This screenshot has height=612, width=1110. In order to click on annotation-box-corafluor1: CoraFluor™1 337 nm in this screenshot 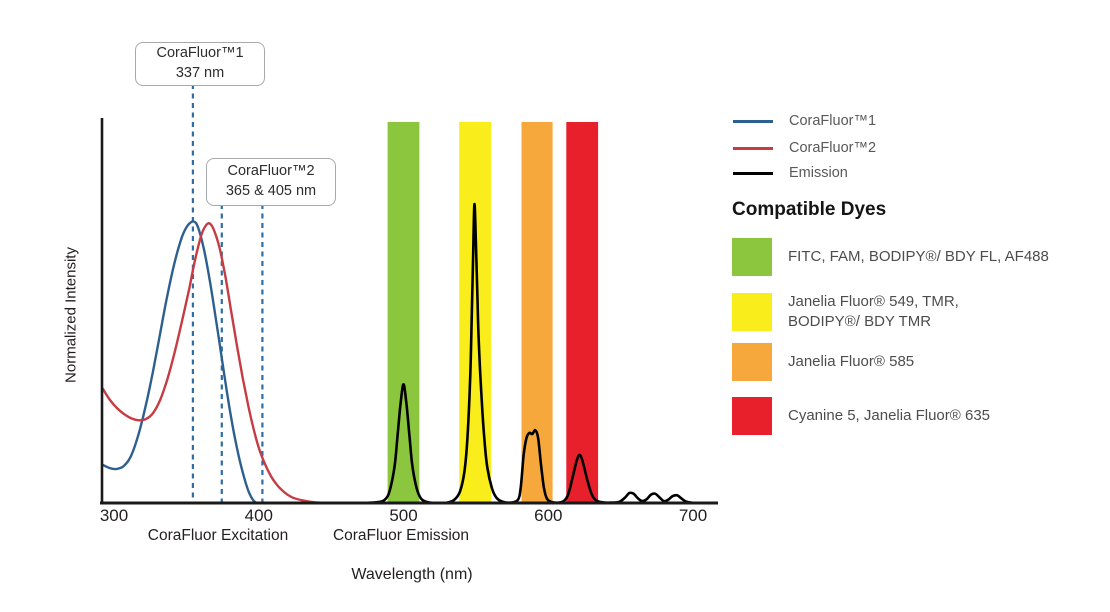, I will do `click(200, 64)`.